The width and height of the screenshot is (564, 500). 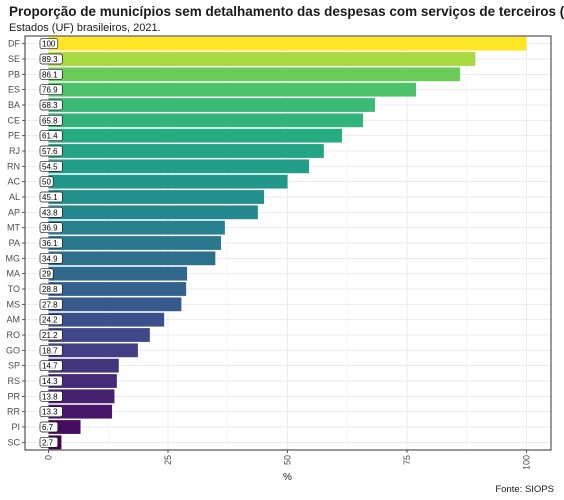 What do you see at coordinates (287, 43) in the screenshot?
I see `bar-df` at bounding box center [287, 43].